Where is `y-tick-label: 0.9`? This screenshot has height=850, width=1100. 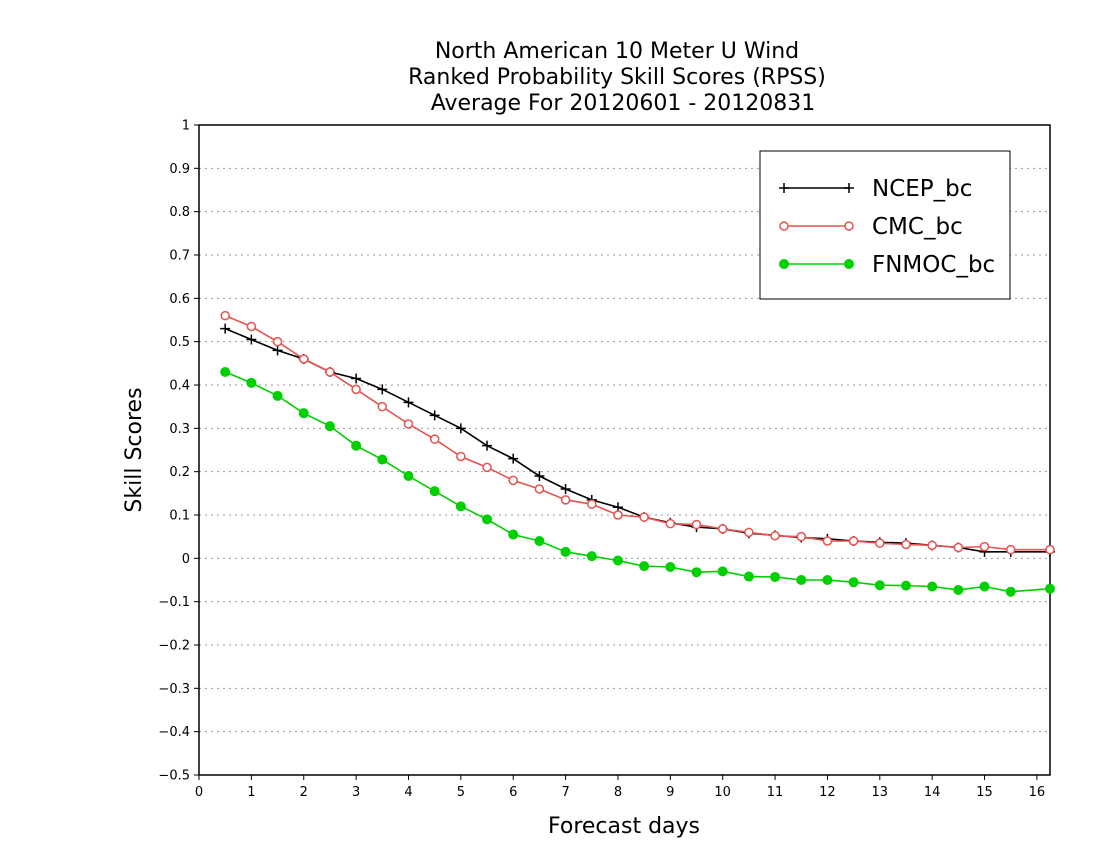
y-tick-label: 0.9 is located at coordinates (179, 169).